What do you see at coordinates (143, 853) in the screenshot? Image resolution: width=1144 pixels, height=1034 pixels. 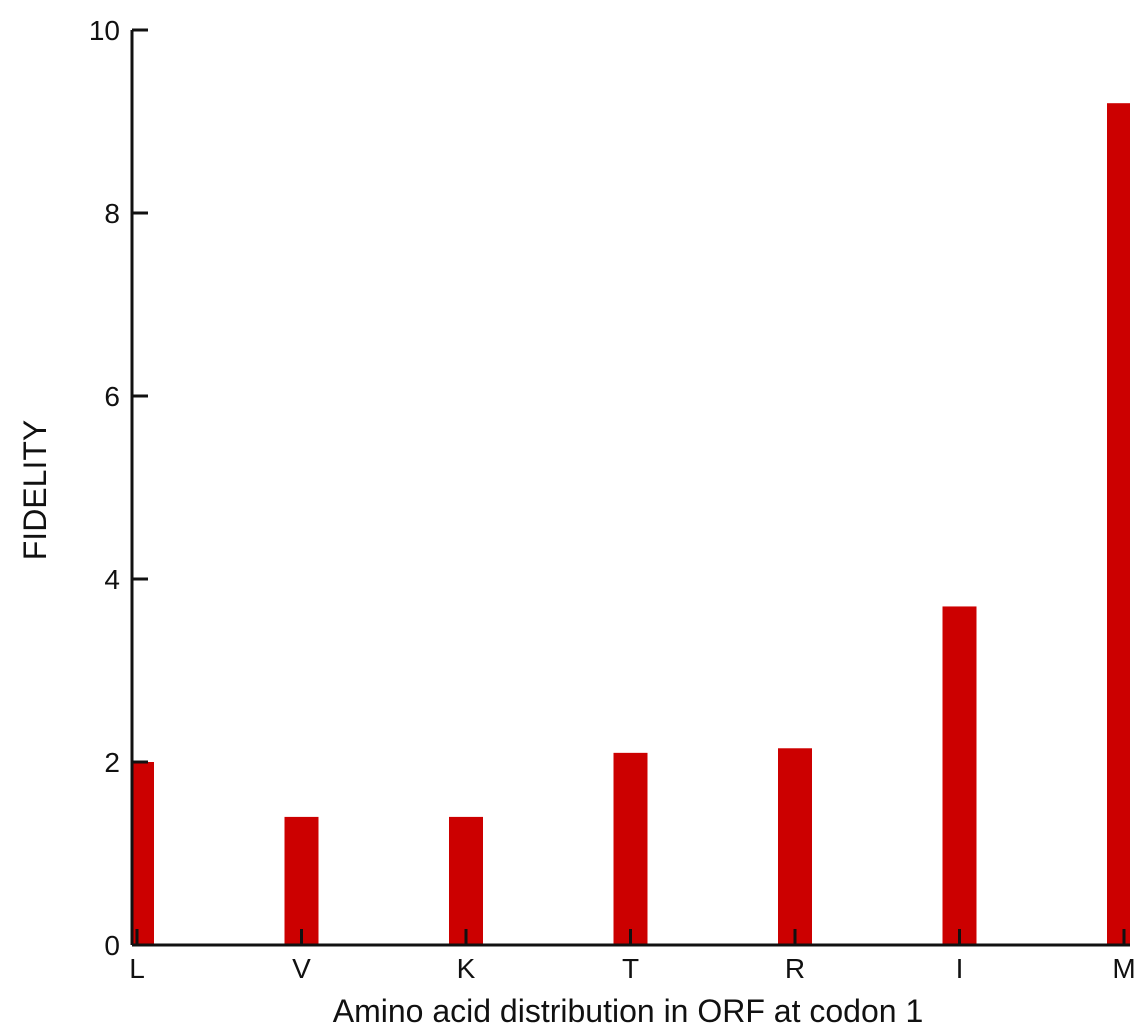 I see `bar-L` at bounding box center [143, 853].